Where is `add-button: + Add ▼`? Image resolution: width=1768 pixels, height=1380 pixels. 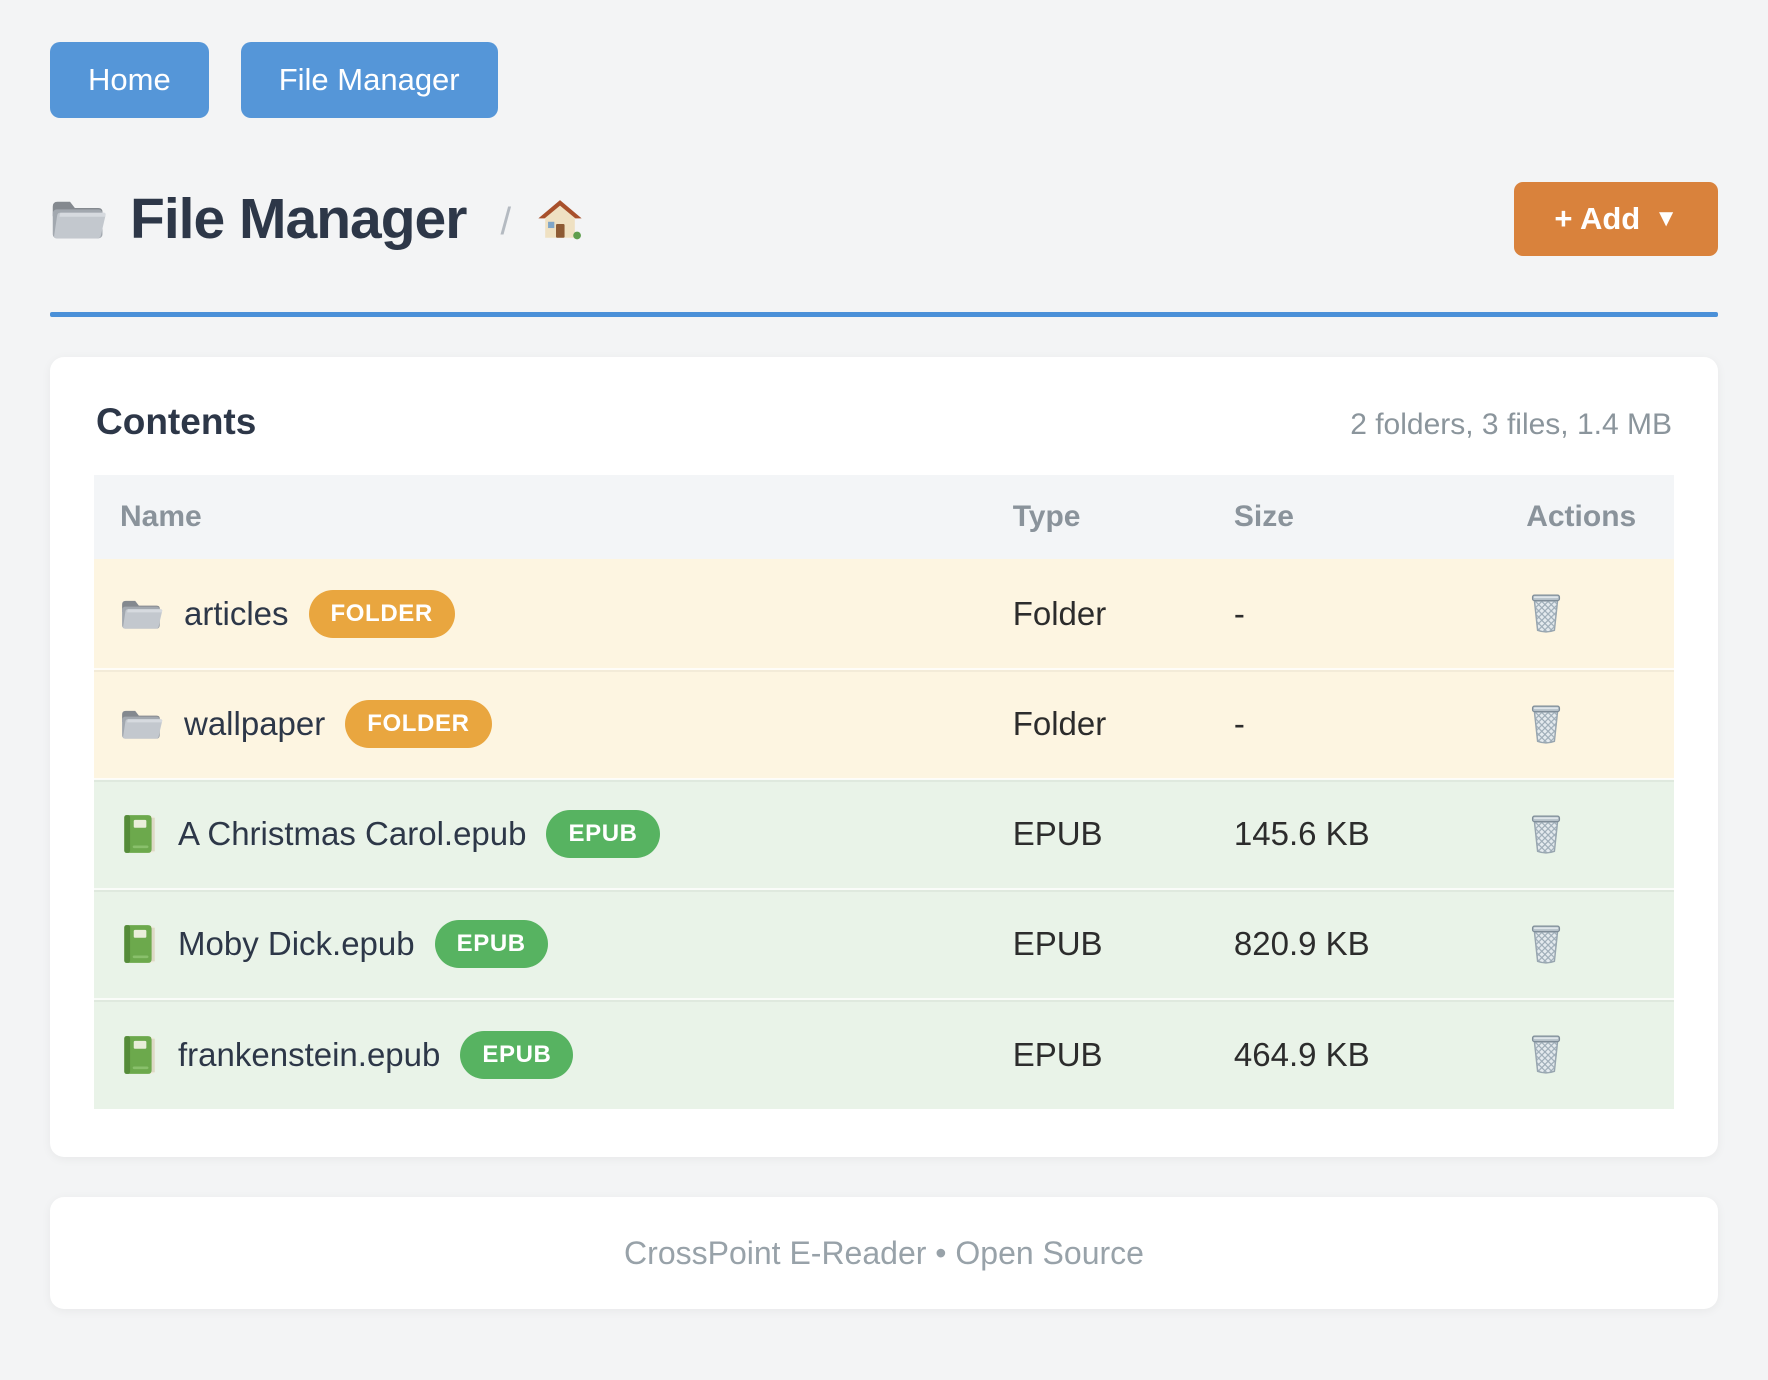 add-button: + Add ▼ is located at coordinates (1616, 219).